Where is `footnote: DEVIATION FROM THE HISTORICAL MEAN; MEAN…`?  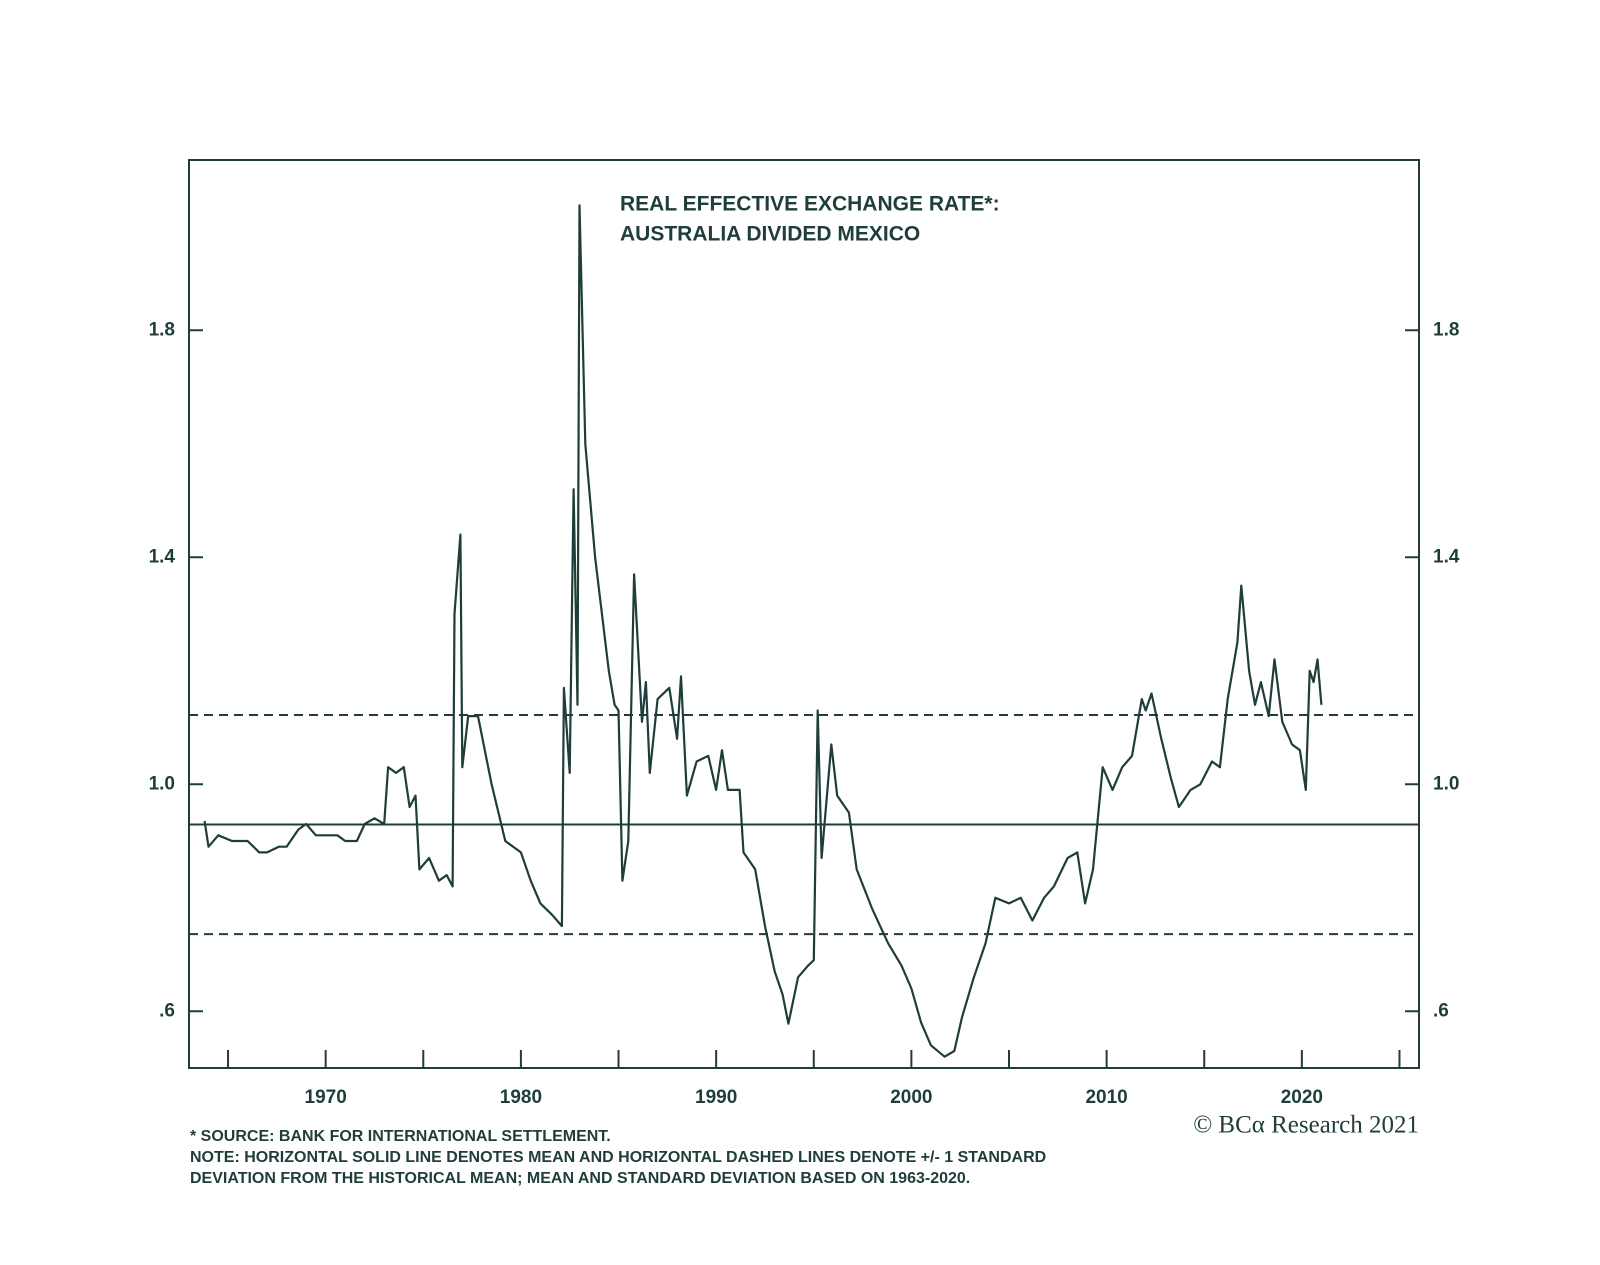
footnote: DEVIATION FROM THE HISTORICAL MEAN; MEAN… is located at coordinates (580, 1178).